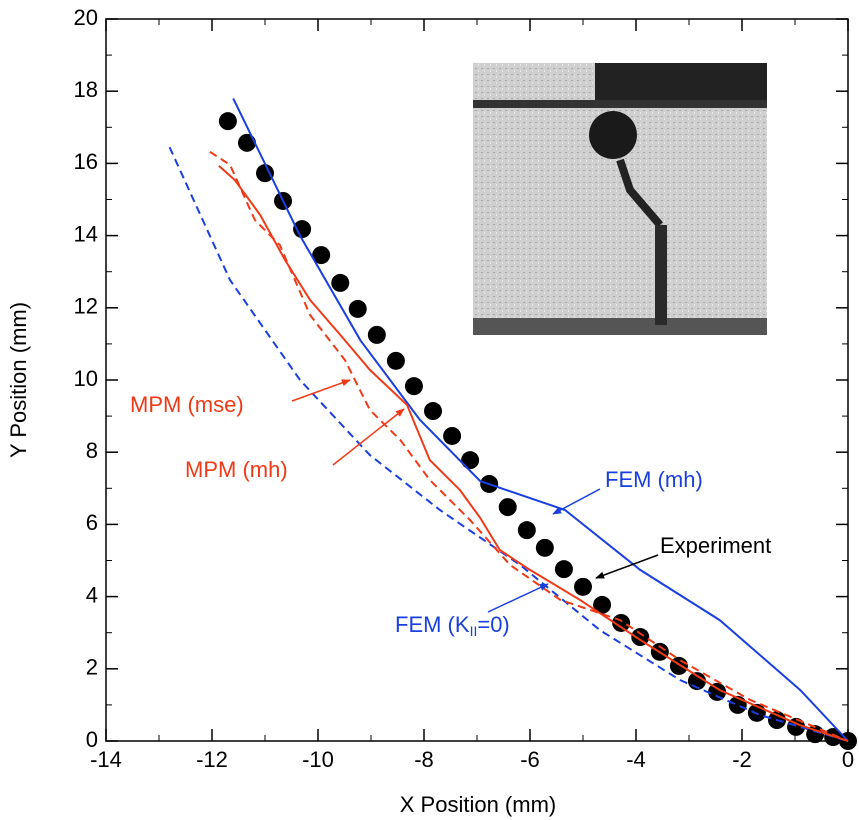  What do you see at coordinates (86, 161) in the screenshot?
I see `y-tick-label: 16` at bounding box center [86, 161].